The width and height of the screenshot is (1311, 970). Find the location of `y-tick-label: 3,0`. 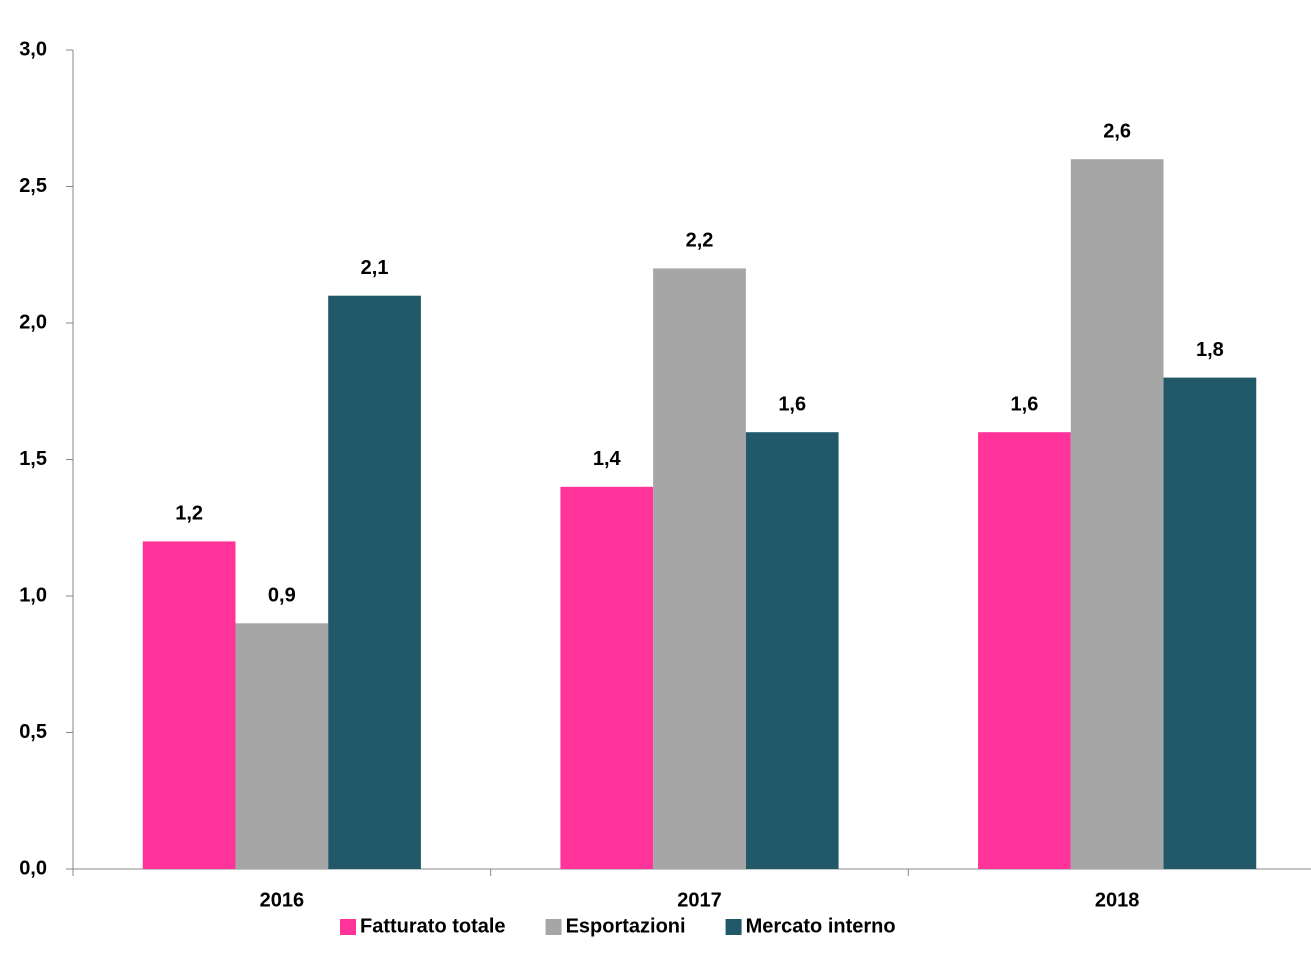

y-tick-label: 3,0 is located at coordinates (33, 49).